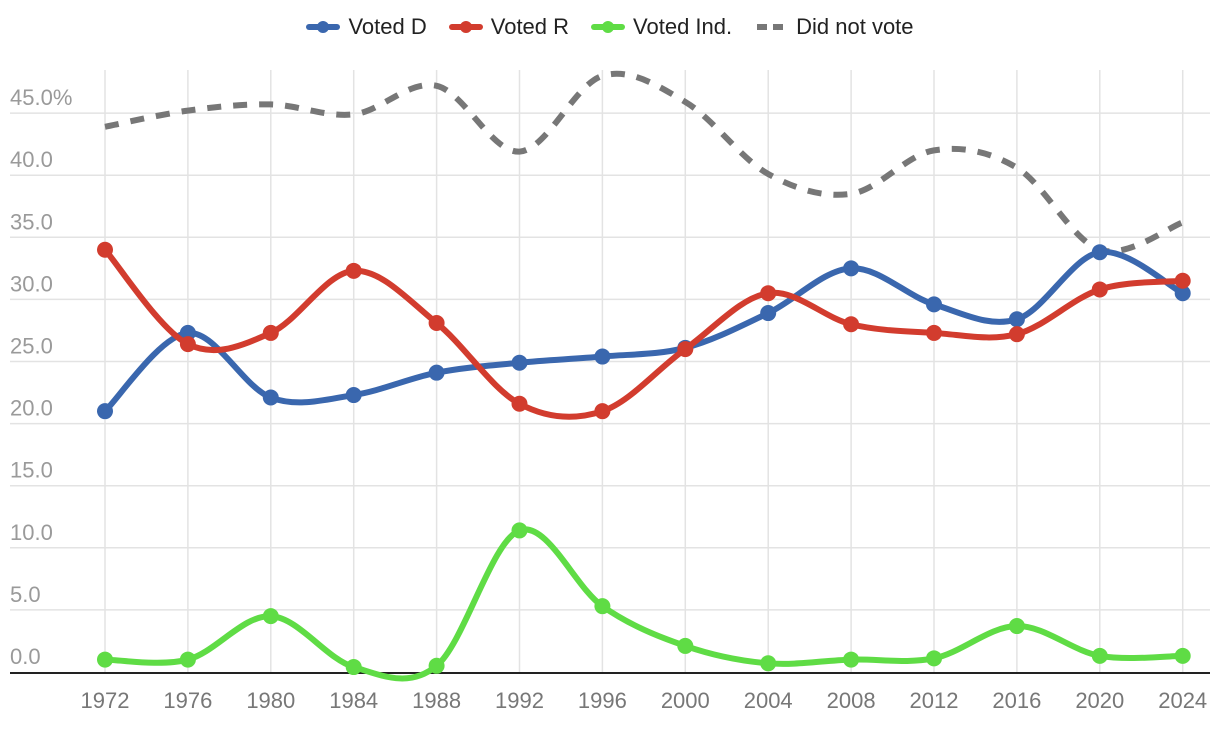 This screenshot has height=730, width=1220. What do you see at coordinates (1182, 700) in the screenshot?
I see `x-tick-label: 2024` at bounding box center [1182, 700].